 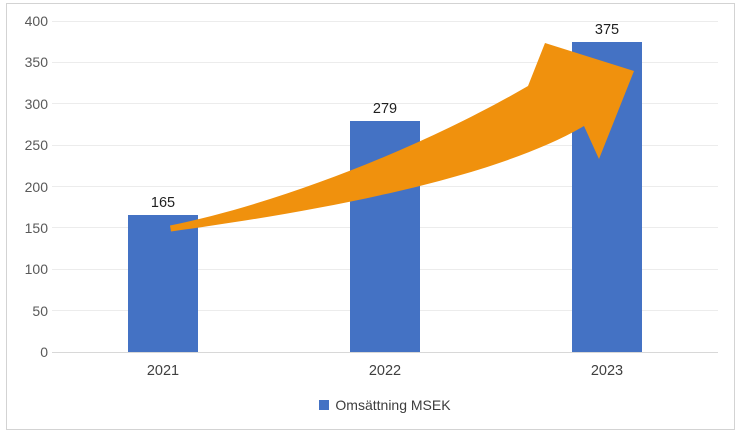 What do you see at coordinates (163, 203) in the screenshot?
I see `bar-value-label: 165` at bounding box center [163, 203].